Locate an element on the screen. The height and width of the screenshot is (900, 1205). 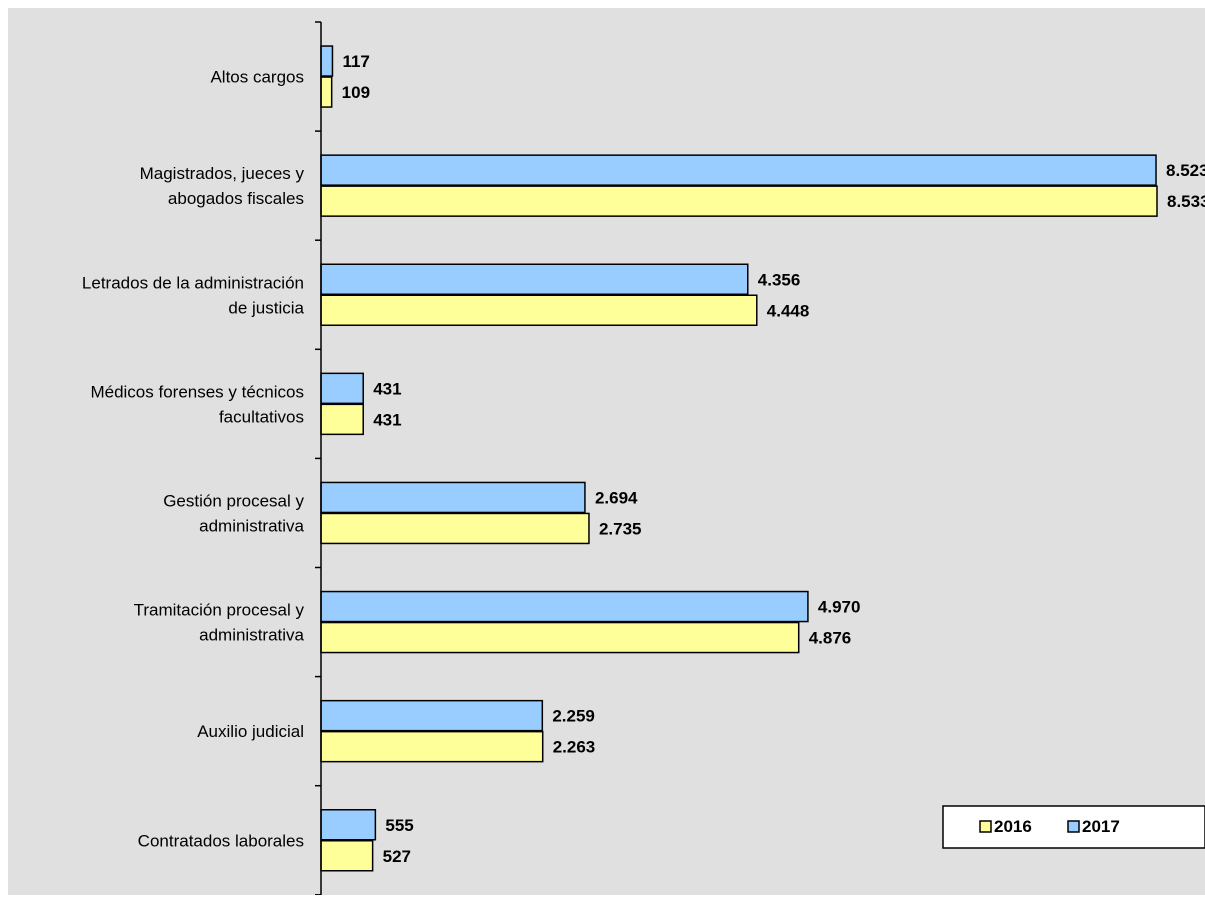
value-label-2016-4: 2.735 is located at coordinates (620, 528).